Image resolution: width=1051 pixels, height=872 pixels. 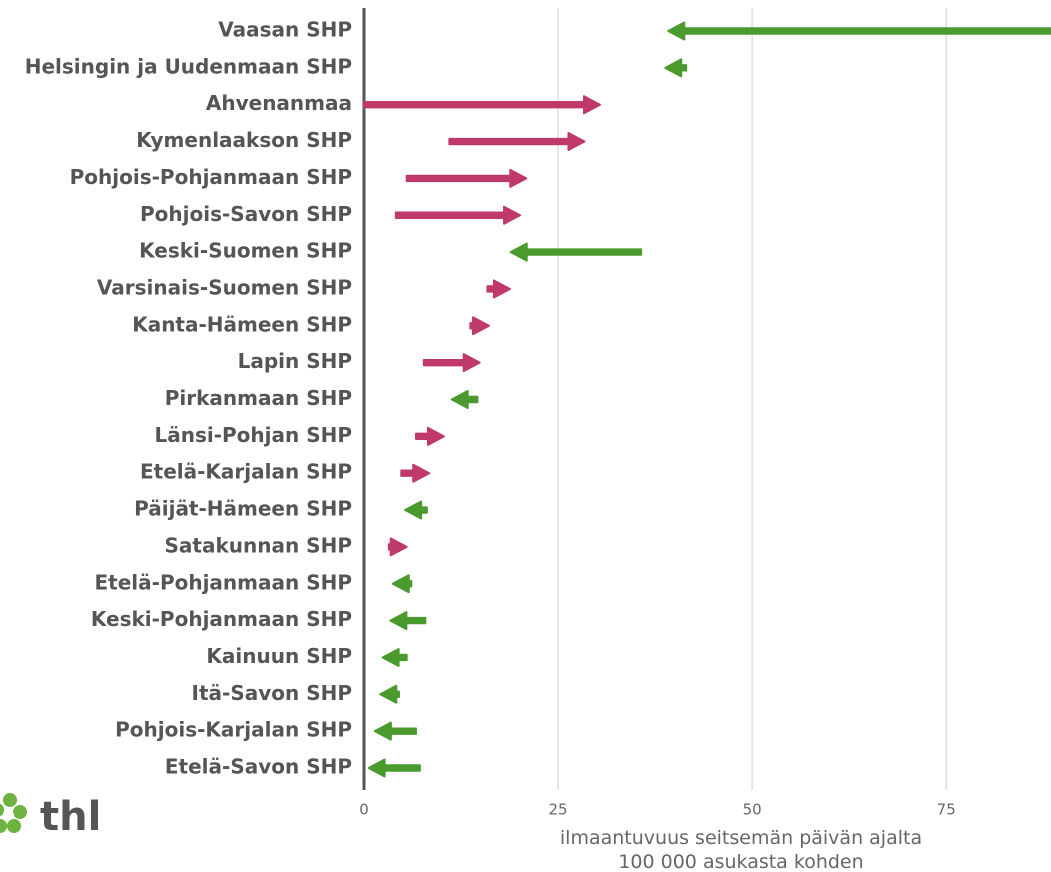 I want to click on category-label: Pohjois-Karjalan SHP, so click(x=233, y=730).